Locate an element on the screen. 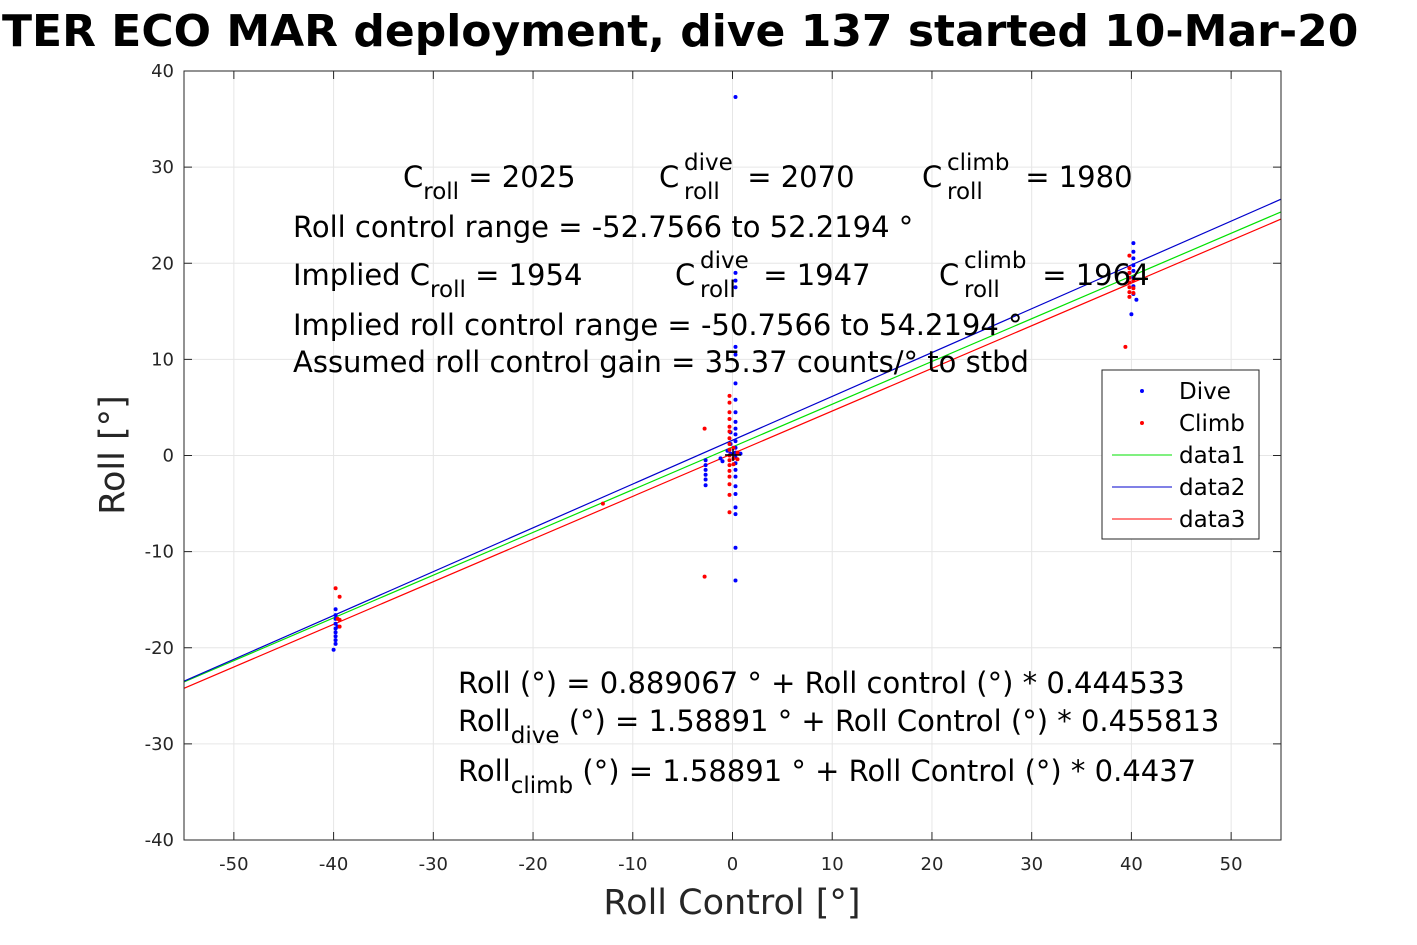 The height and width of the screenshot is (945, 1417). y-tick-label: 10 is located at coordinates (162, 359).